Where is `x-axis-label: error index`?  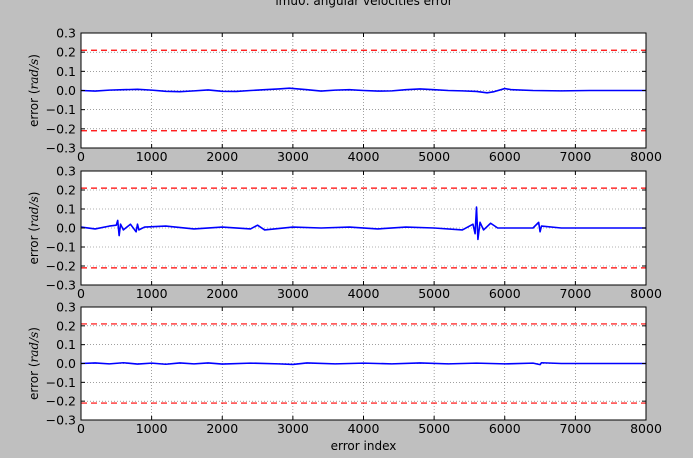 x-axis-label: error index is located at coordinates (364, 446).